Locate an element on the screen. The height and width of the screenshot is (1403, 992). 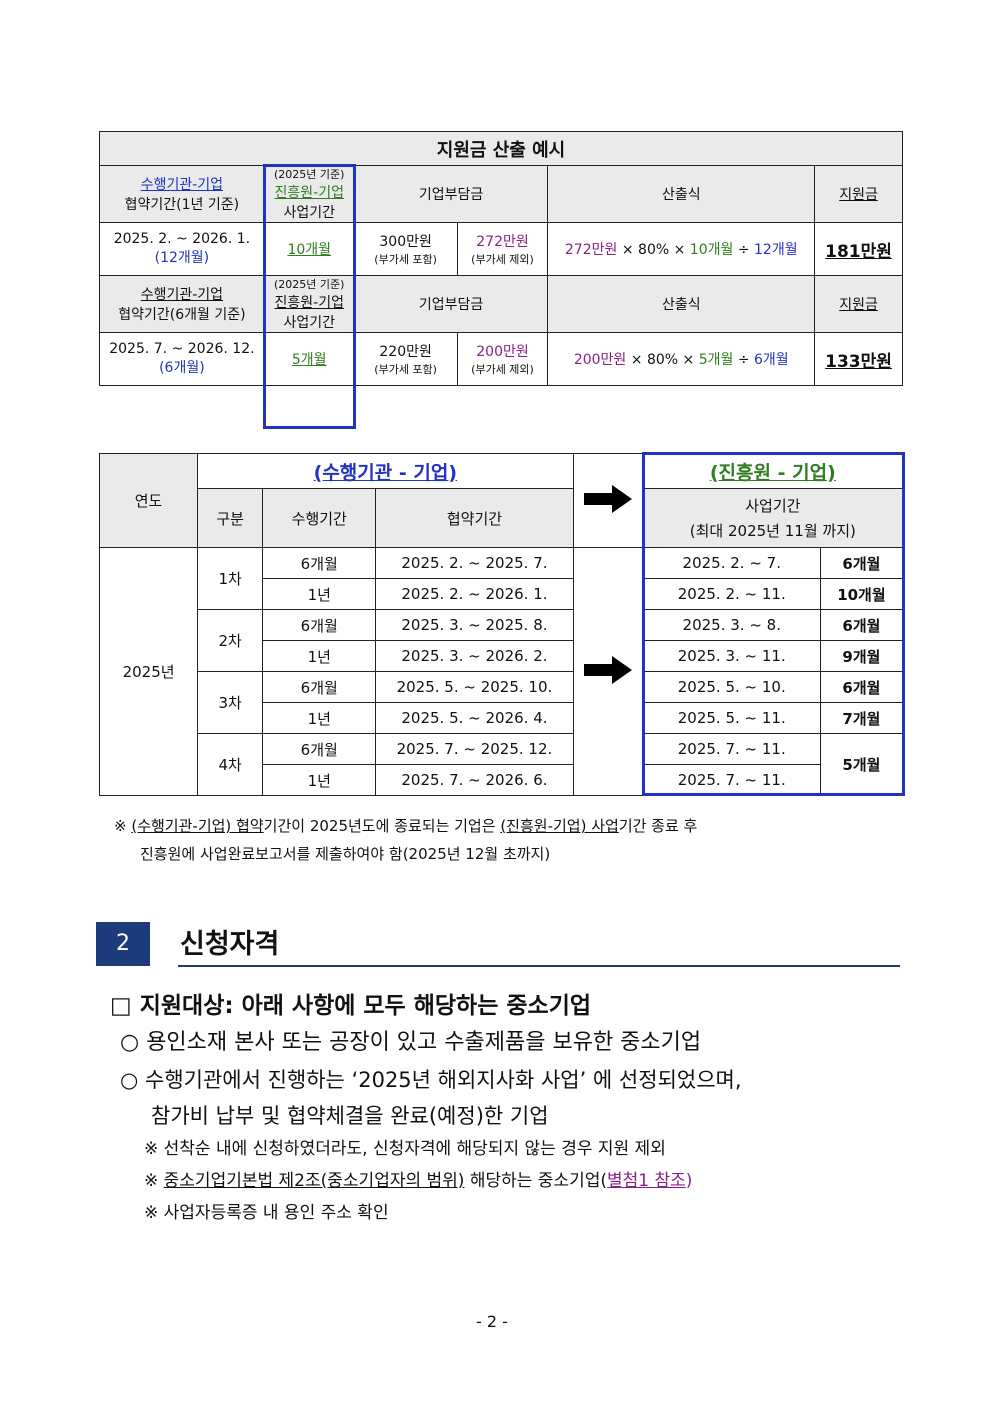
contract-cell: 2025. 7. ~ 2025. 12. is located at coordinates (474, 749).